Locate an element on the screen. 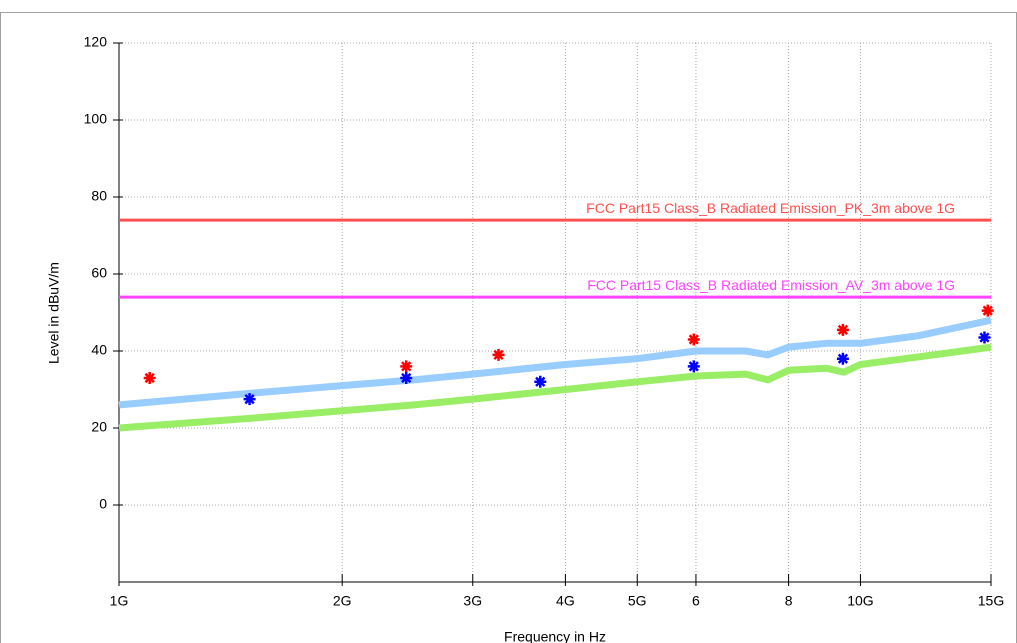 This screenshot has height=643, width=1017. x-tick-label: 10G is located at coordinates (860, 601).